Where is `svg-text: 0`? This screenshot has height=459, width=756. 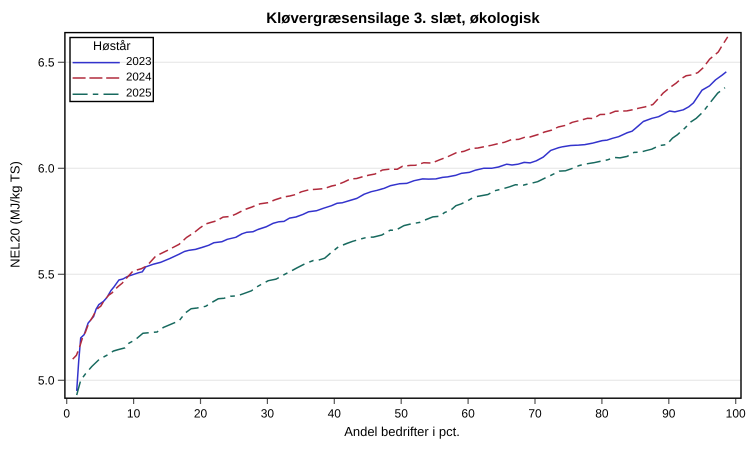
svg-text: 0 is located at coordinates (66, 414).